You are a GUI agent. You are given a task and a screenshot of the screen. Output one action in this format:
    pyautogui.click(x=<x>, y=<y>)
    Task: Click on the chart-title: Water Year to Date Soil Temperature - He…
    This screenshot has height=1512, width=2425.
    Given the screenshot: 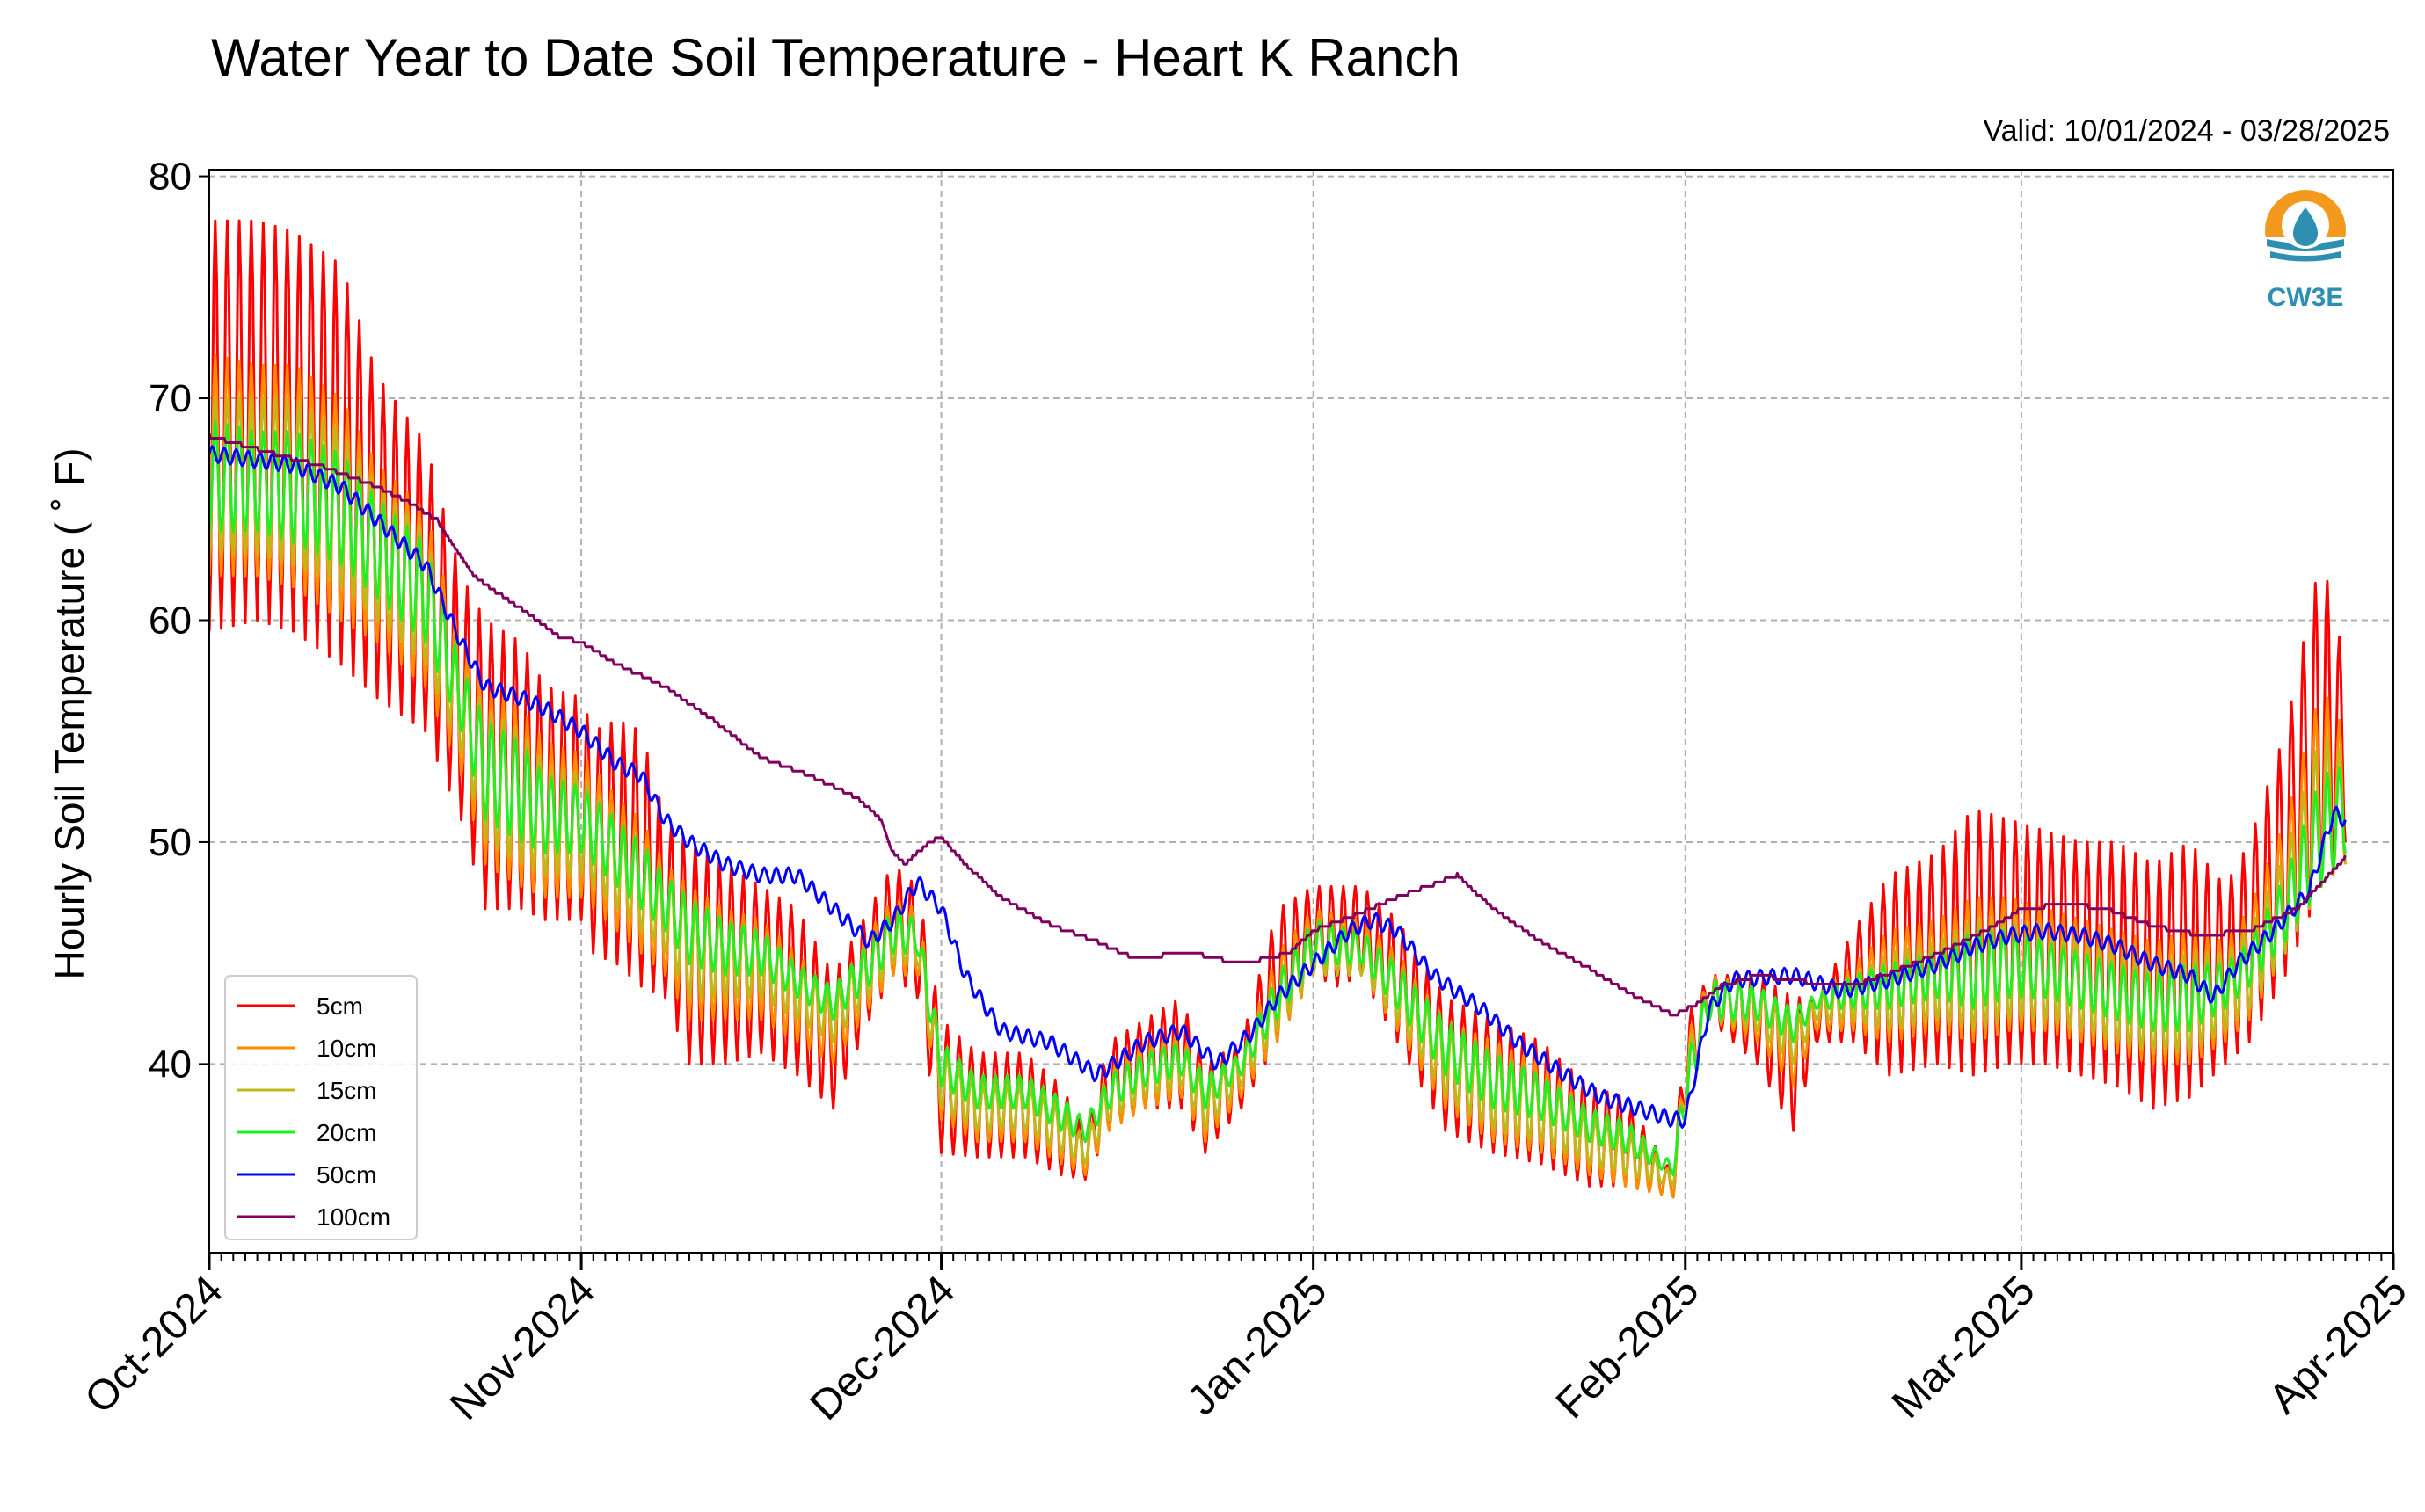 What is the action you would take?
    pyautogui.click(x=835, y=57)
    